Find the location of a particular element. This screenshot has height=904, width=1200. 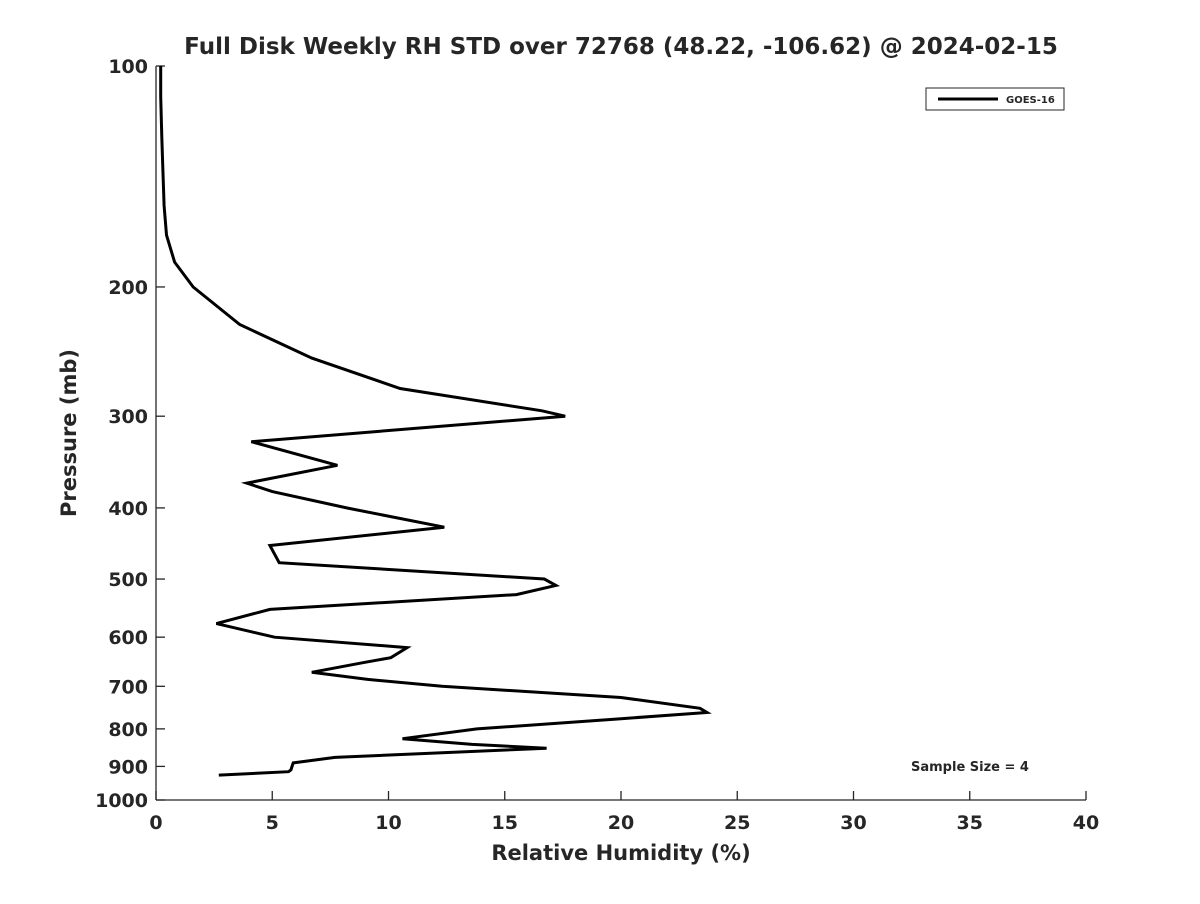

y-tick-label-6: 700 is located at coordinates (128, 687).